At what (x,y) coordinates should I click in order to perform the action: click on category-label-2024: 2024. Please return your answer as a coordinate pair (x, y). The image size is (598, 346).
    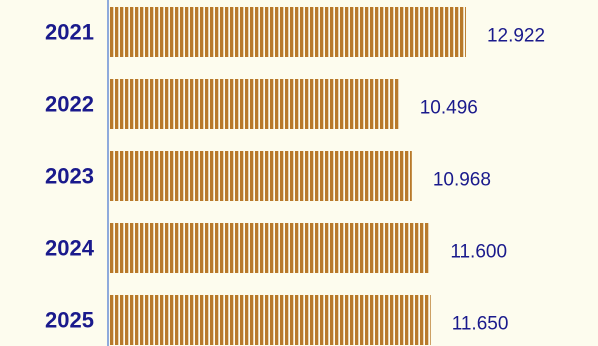
    Looking at the image, I should click on (70, 248).